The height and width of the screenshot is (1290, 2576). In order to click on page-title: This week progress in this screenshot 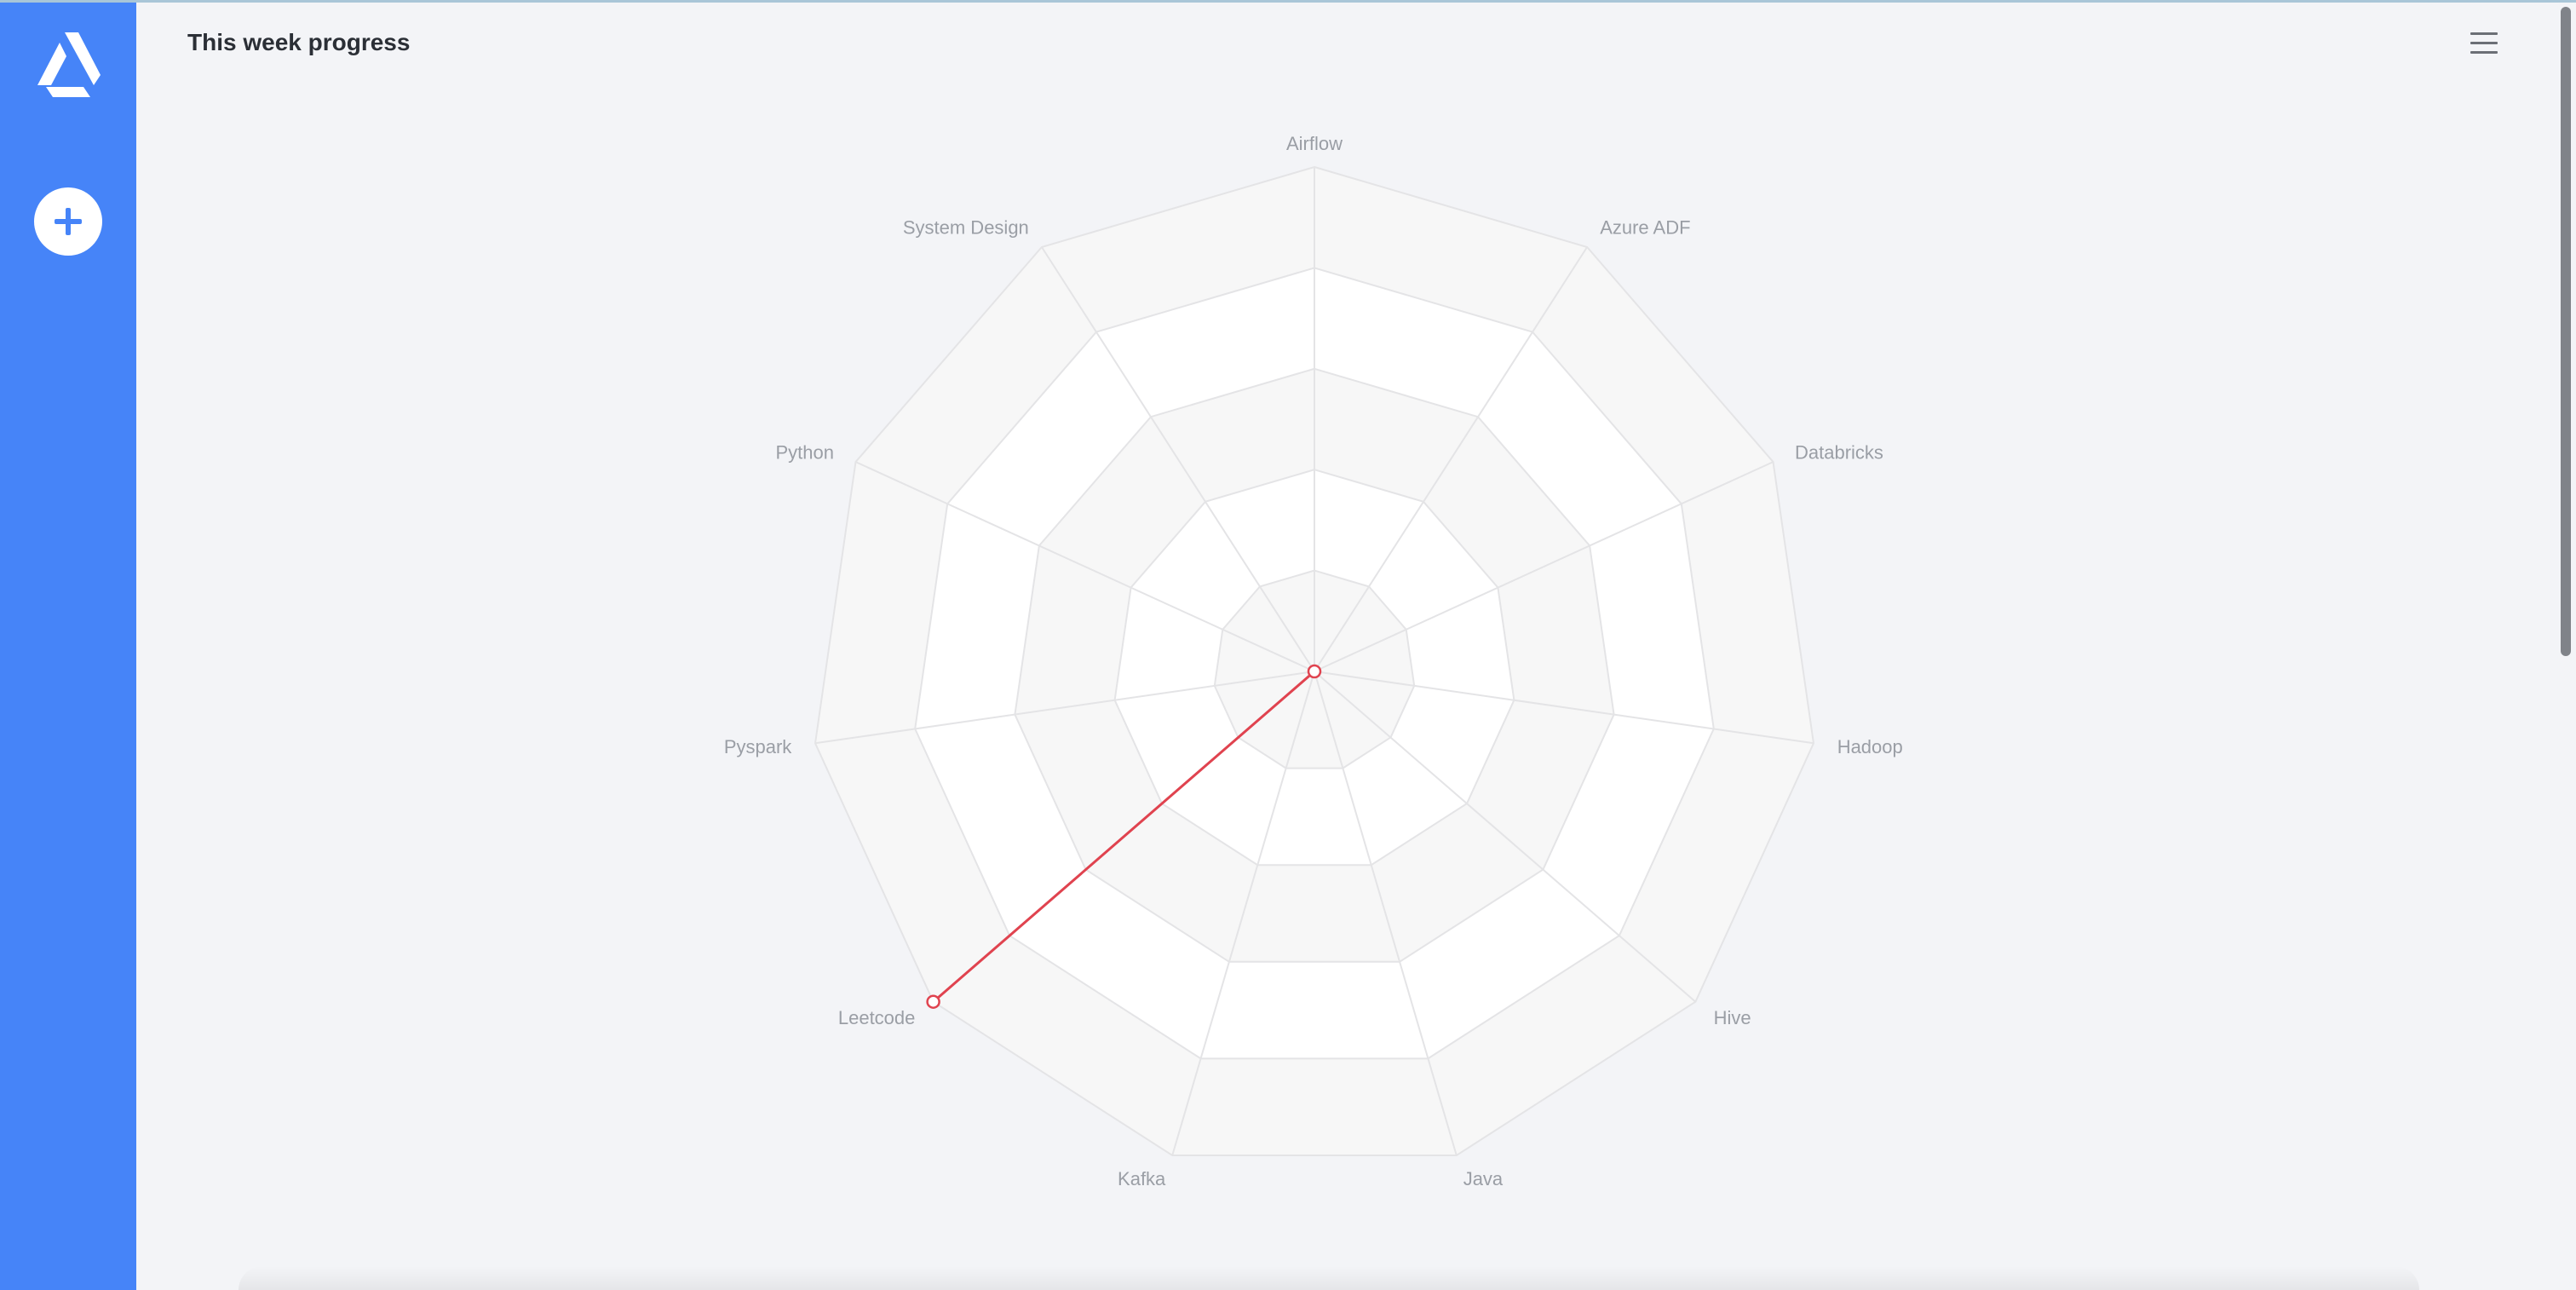, I will do `click(299, 42)`.